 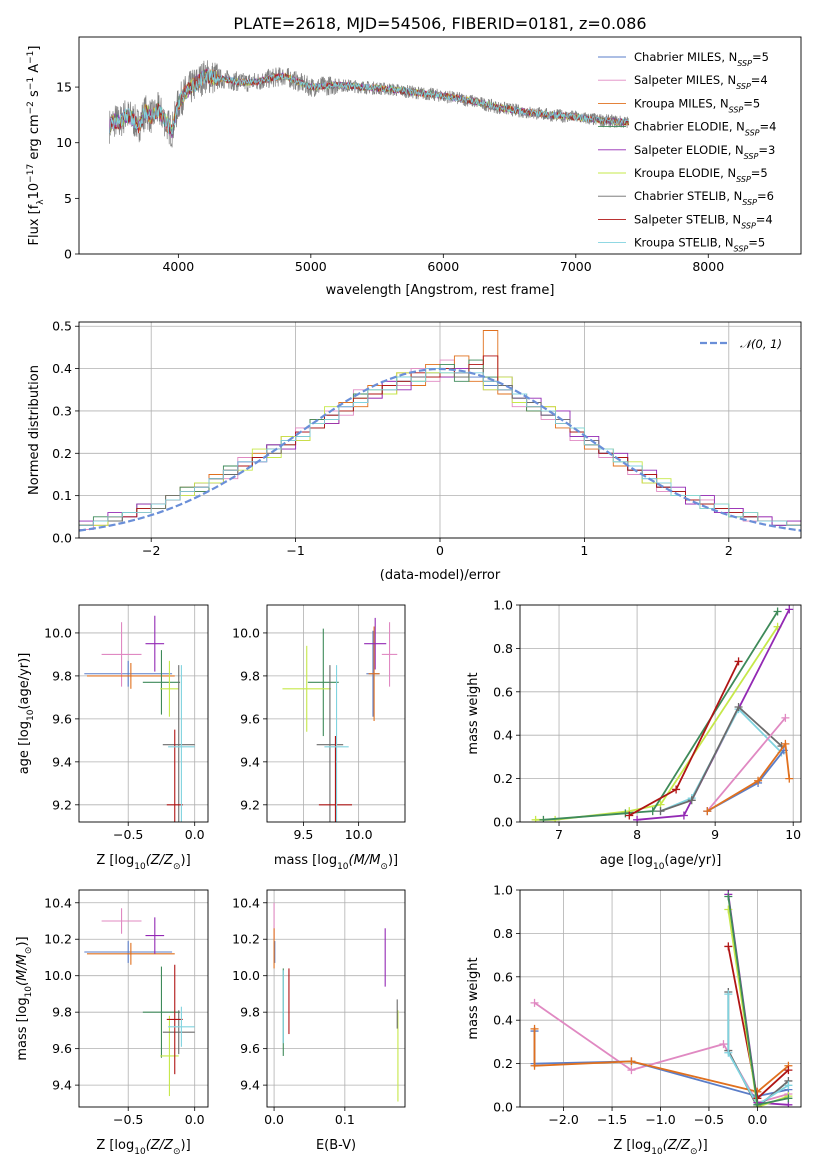 What do you see at coordinates (64, 142) in the screenshot?
I see `y-tick-label: 10` at bounding box center [64, 142].